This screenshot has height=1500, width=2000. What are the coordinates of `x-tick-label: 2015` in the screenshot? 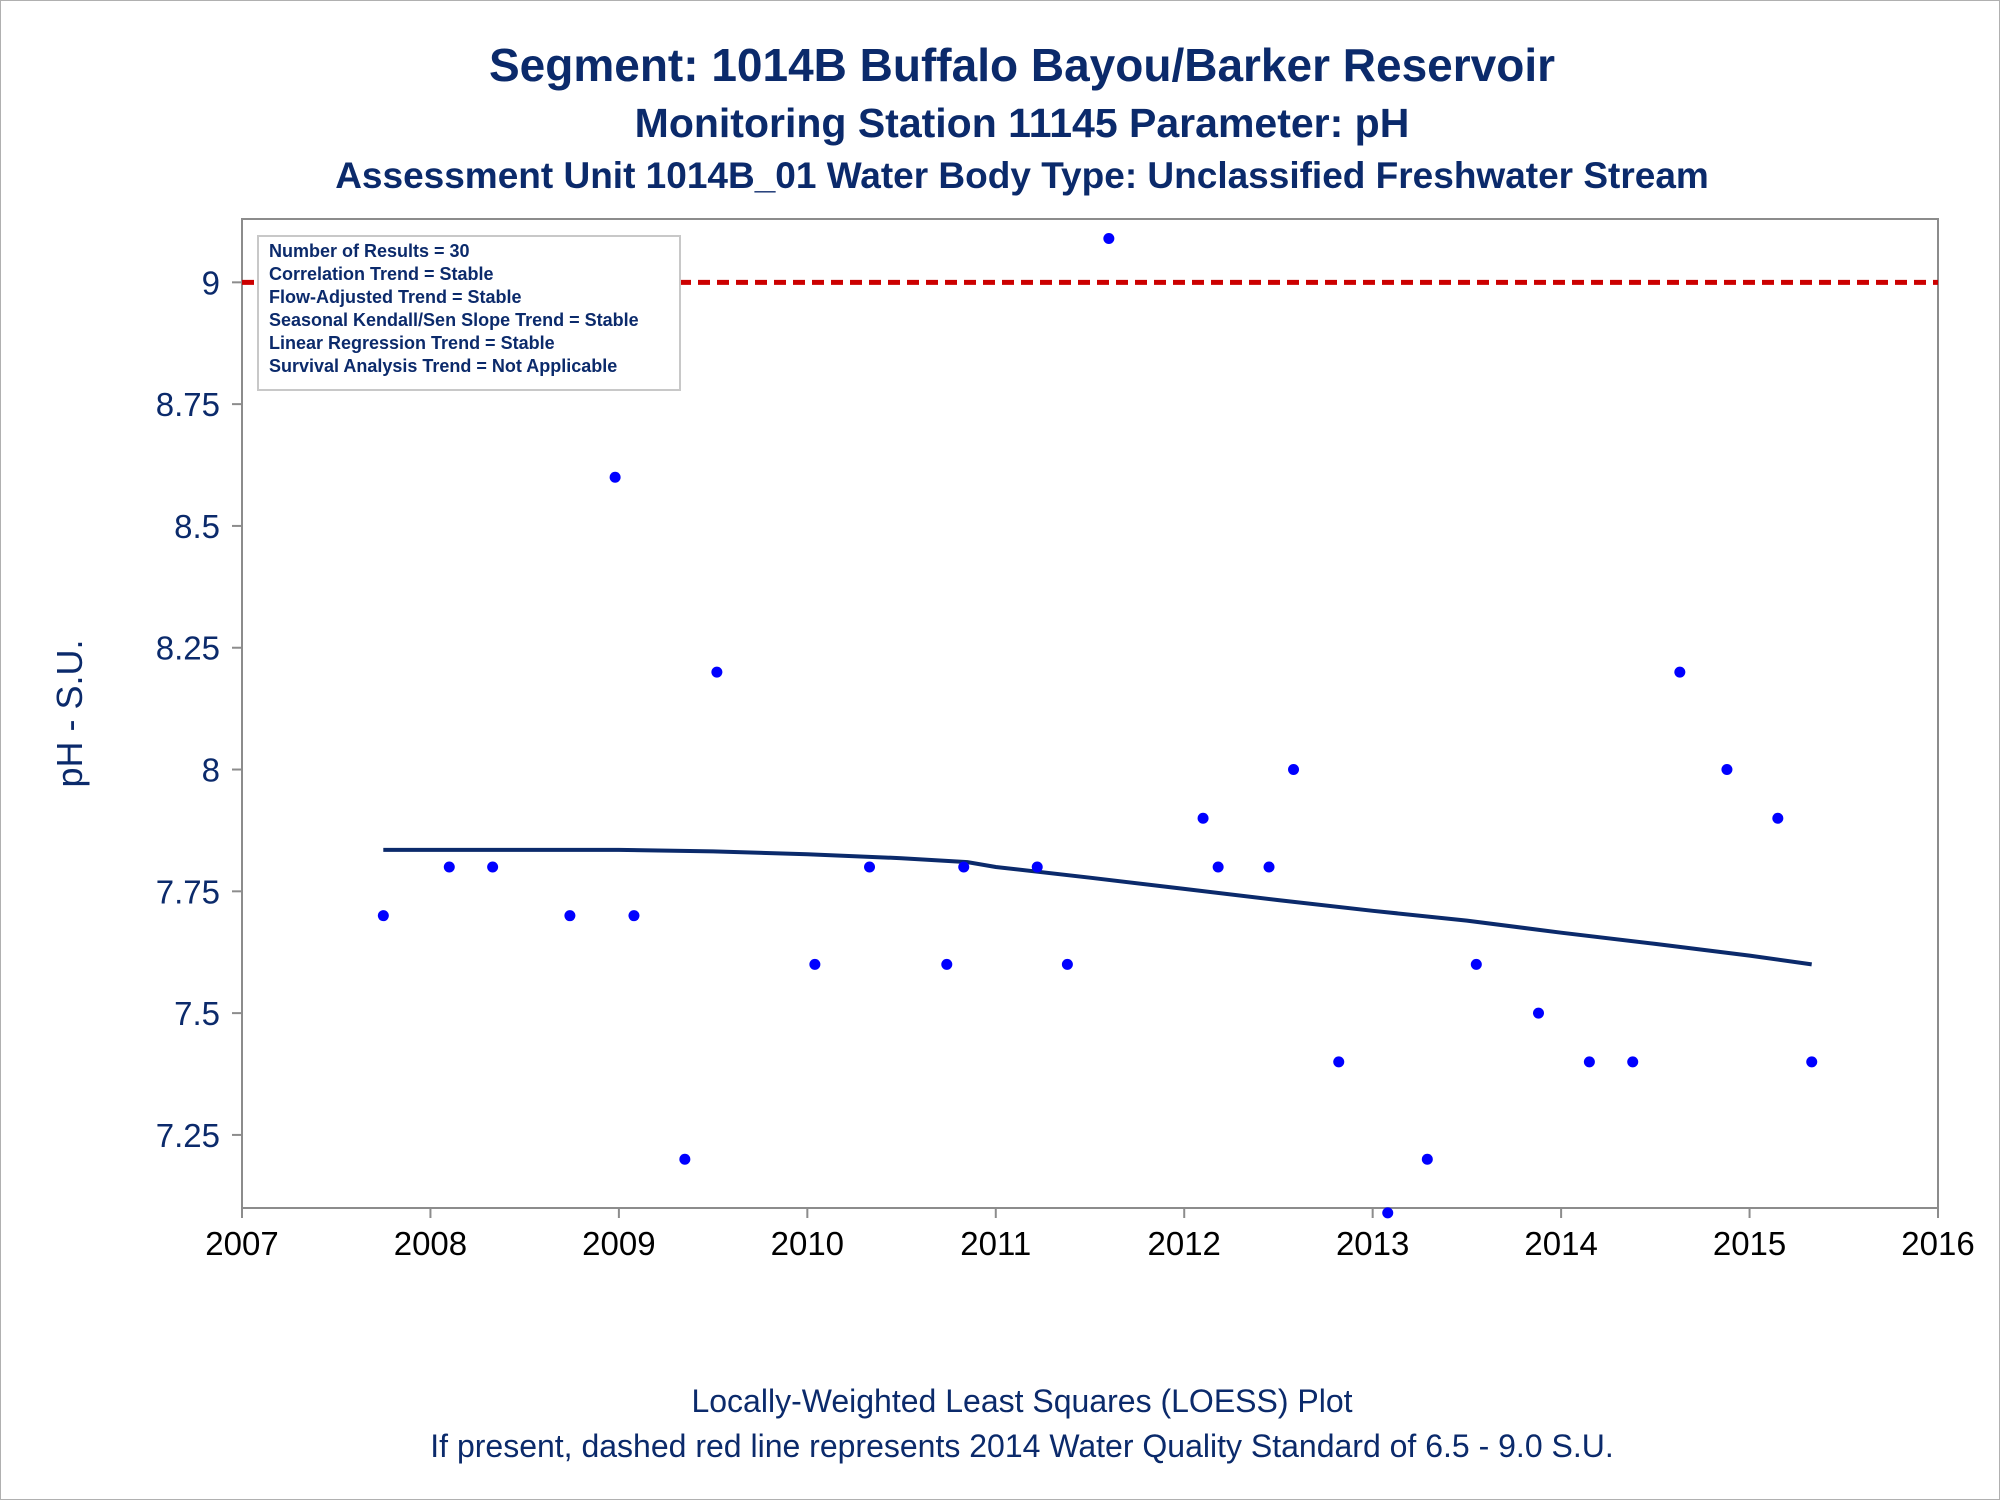 It's located at (1749, 1243).